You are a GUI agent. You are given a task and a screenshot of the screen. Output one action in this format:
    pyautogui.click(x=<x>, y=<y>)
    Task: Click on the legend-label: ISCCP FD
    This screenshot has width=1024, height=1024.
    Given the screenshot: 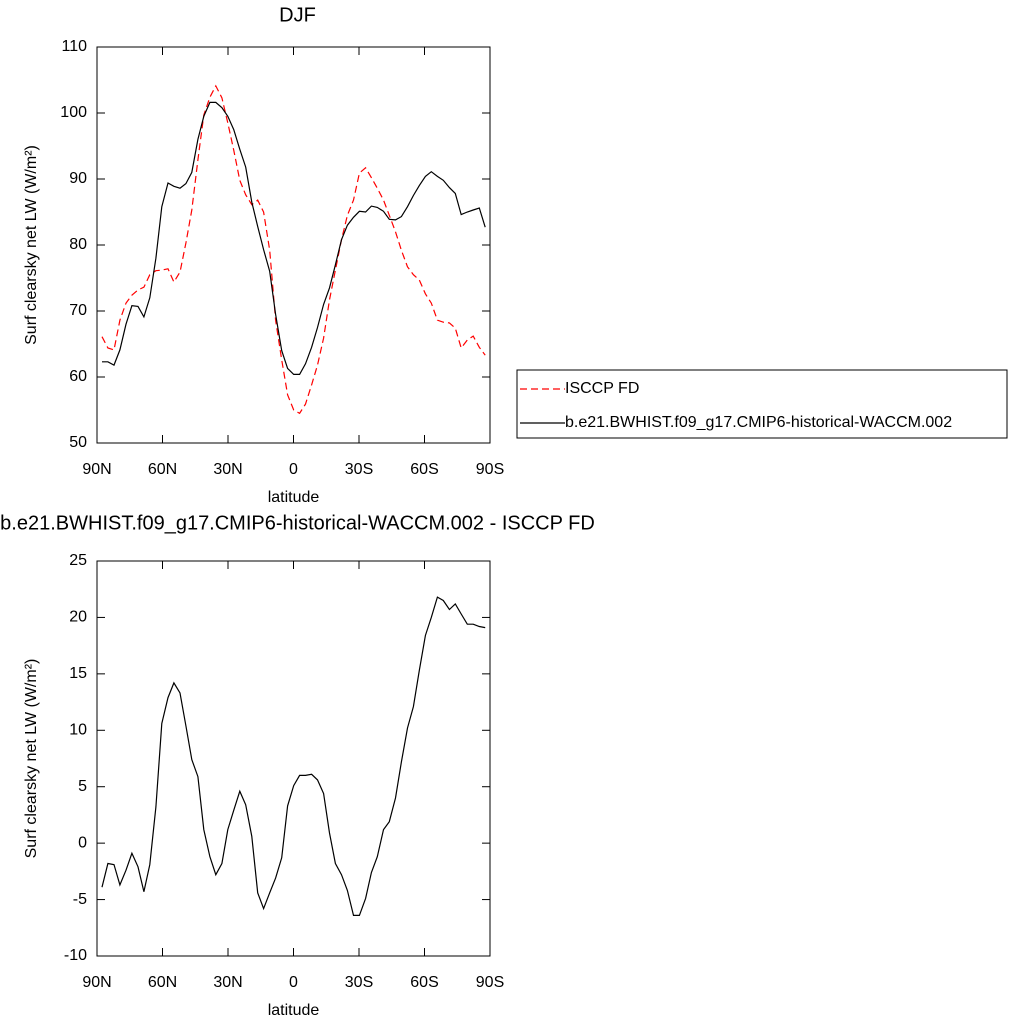 What is the action you would take?
    pyautogui.click(x=602, y=388)
    